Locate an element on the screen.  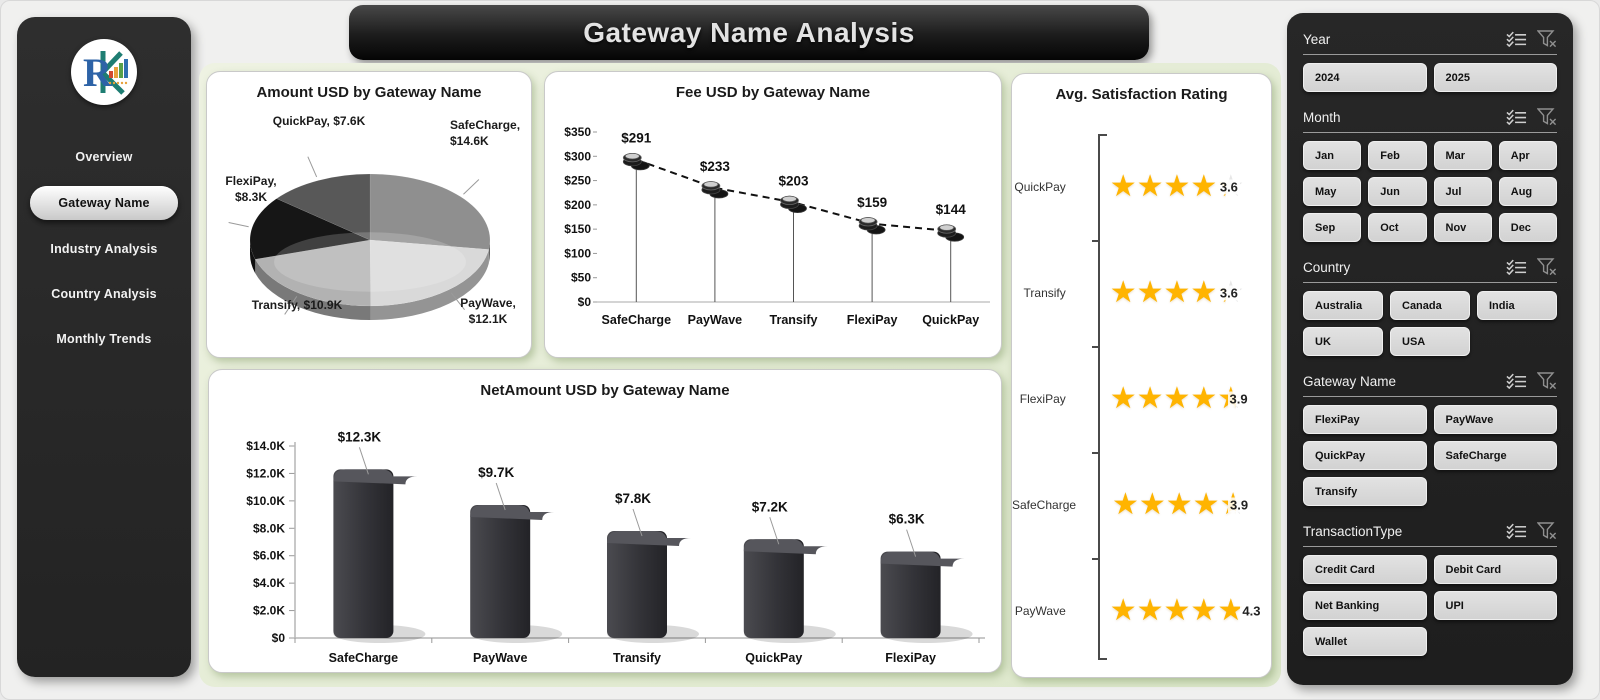
filter-option-month-jan: Jan is located at coordinates (1332, 155).